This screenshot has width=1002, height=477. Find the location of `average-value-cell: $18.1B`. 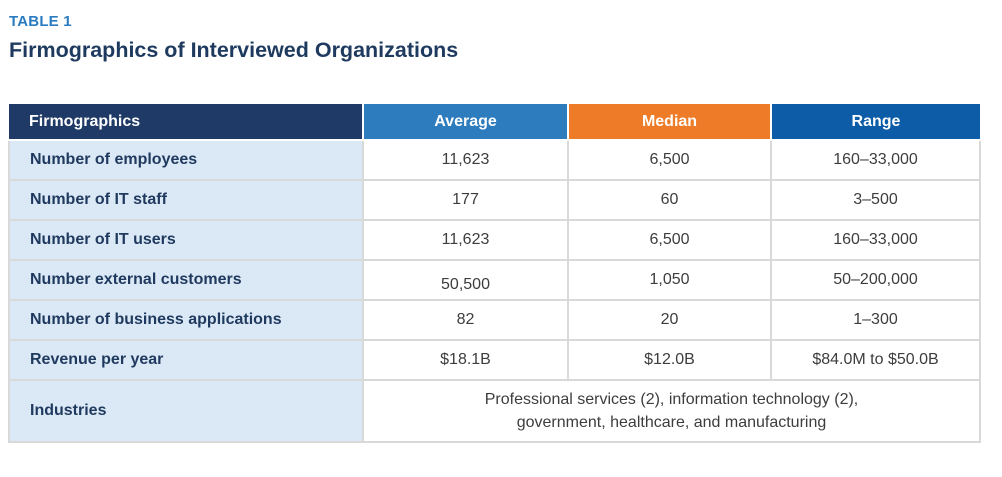

average-value-cell: $18.1B is located at coordinates (465, 360).